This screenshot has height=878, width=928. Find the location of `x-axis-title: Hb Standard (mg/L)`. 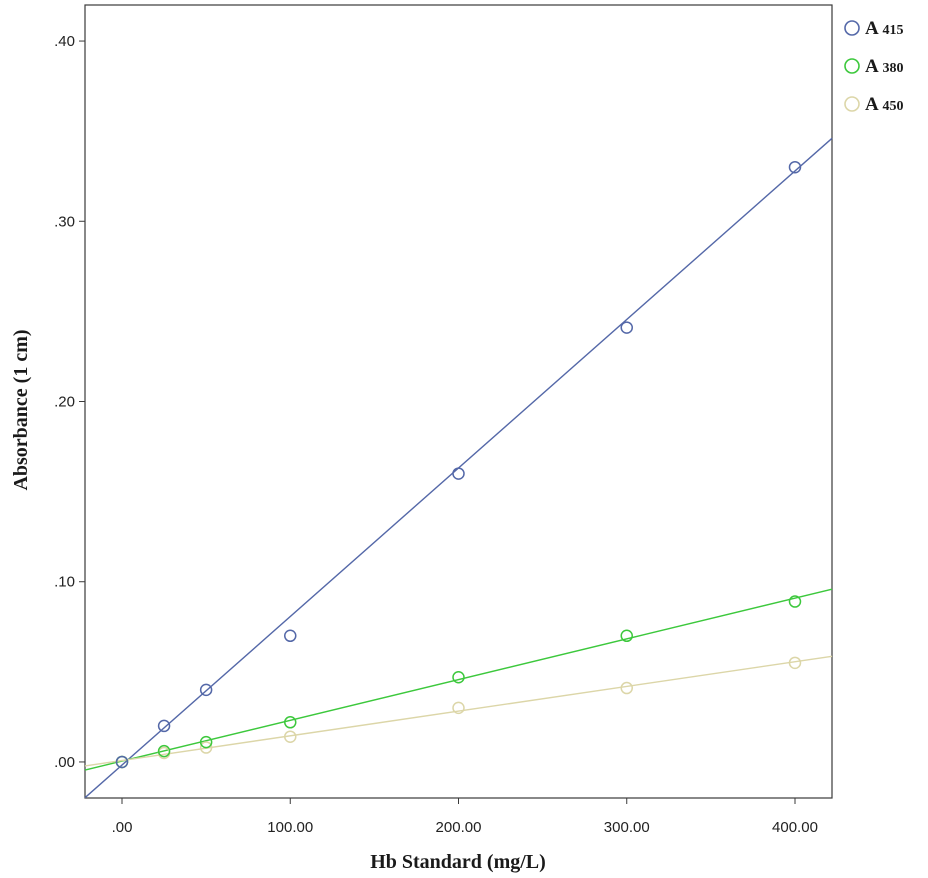

x-axis-title: Hb Standard (mg/L) is located at coordinates (458, 862).